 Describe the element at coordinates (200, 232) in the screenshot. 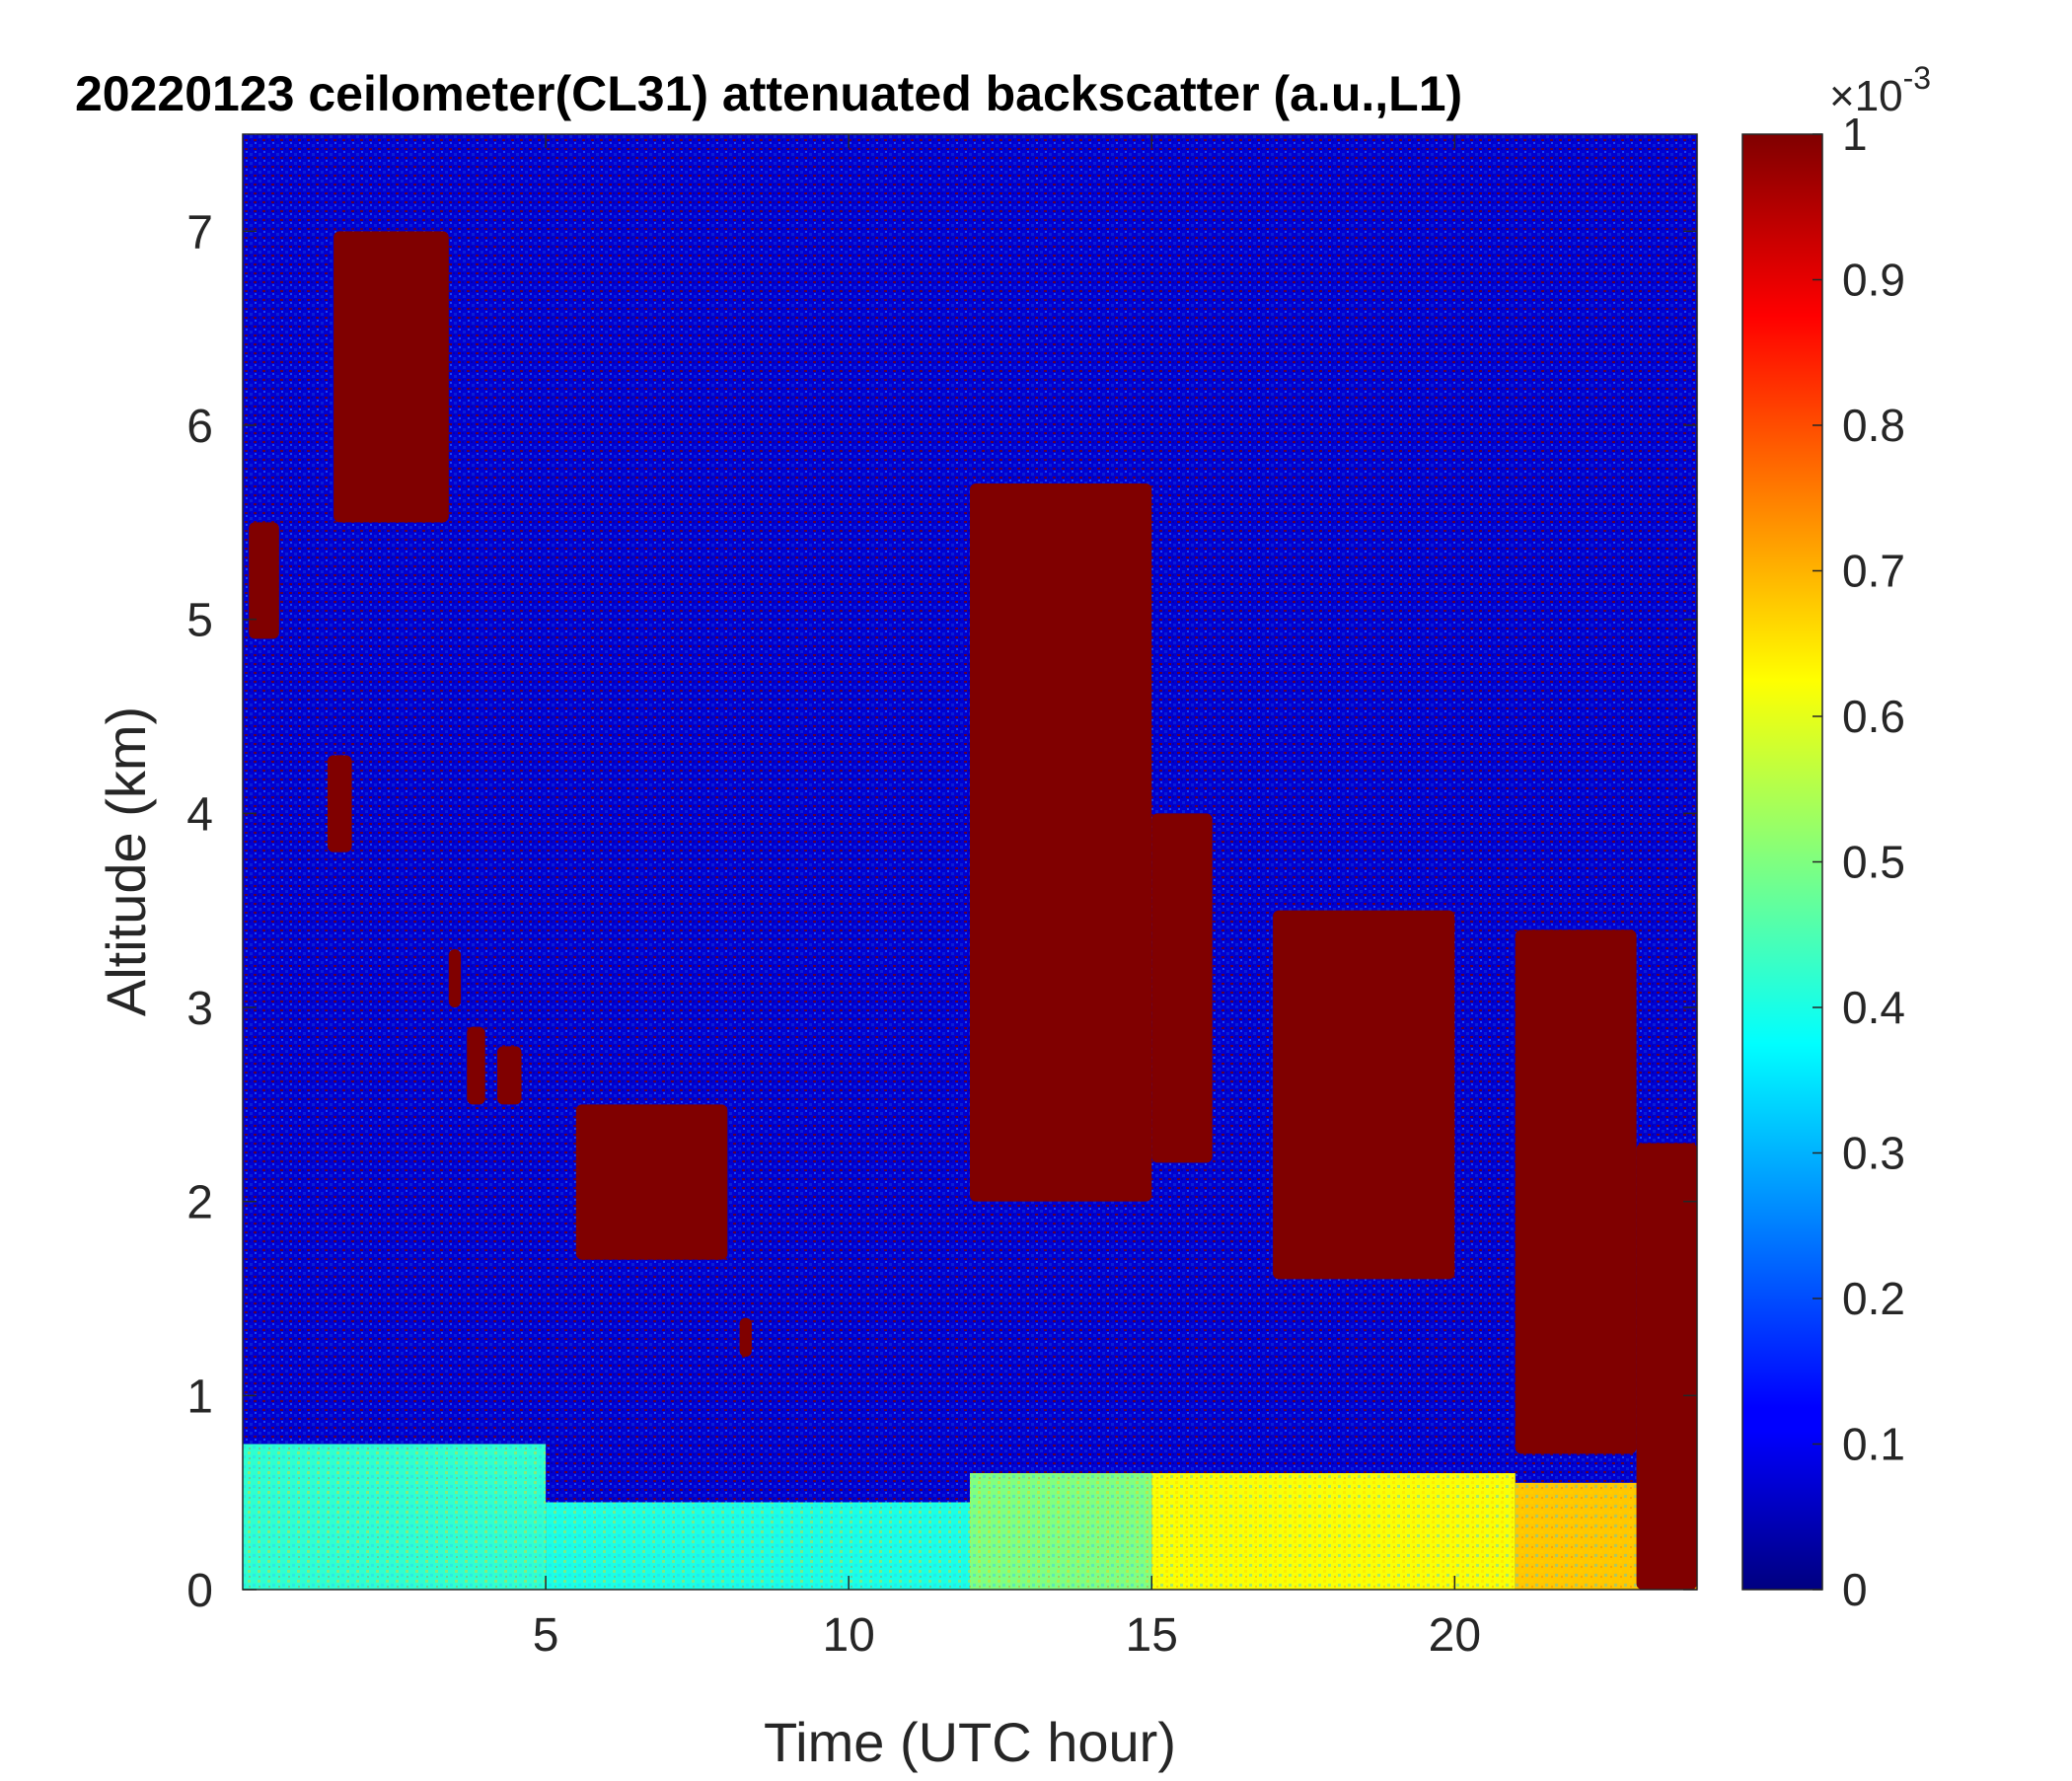

I see `y-tick-label: 7` at that location.